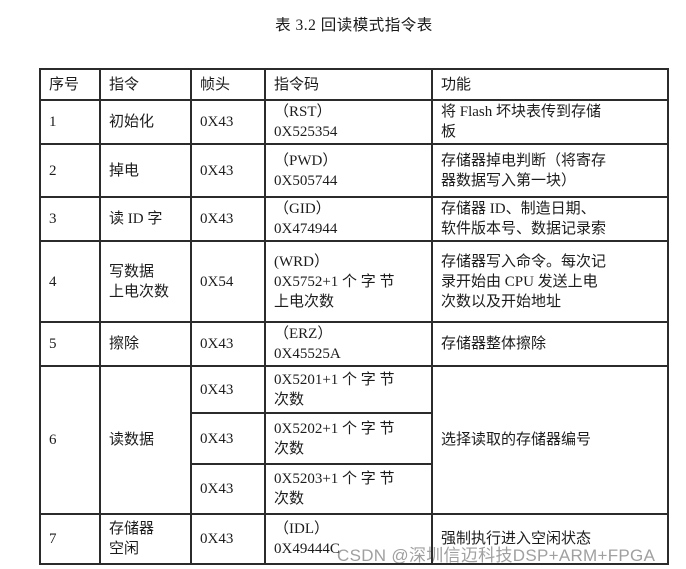 The height and width of the screenshot is (569, 686). I want to click on cell-func: 存储器写入命令。每次记 录开始由 CPU 发送上电 次数以及开始地址, so click(550, 281).